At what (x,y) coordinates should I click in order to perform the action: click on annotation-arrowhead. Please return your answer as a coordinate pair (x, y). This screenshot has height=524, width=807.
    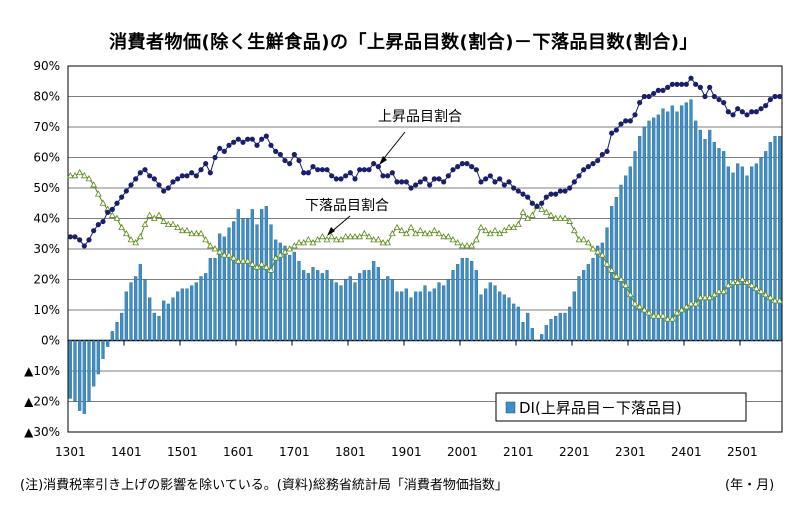
    Looking at the image, I should click on (331, 231).